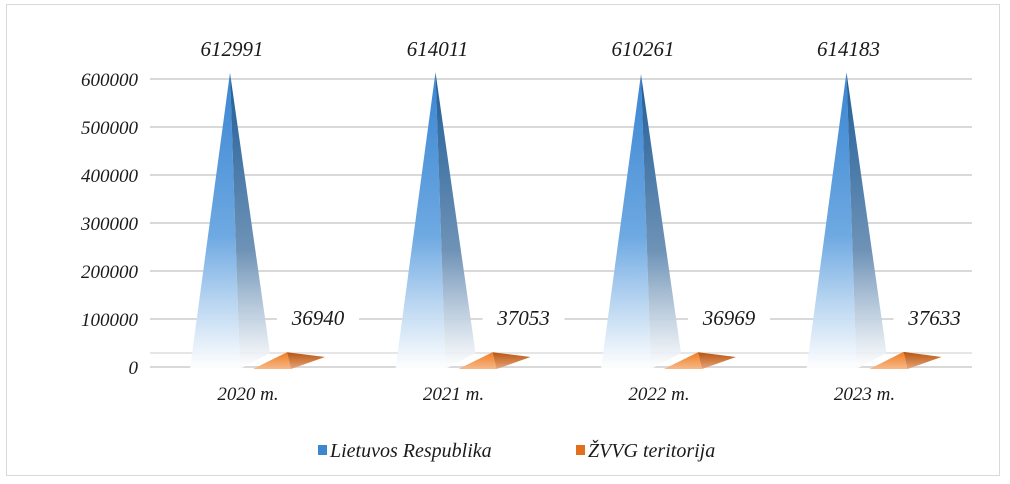 The height and width of the screenshot is (484, 1010). Describe the element at coordinates (110, 176) in the screenshot. I see `y-tick-label: 400000` at that location.